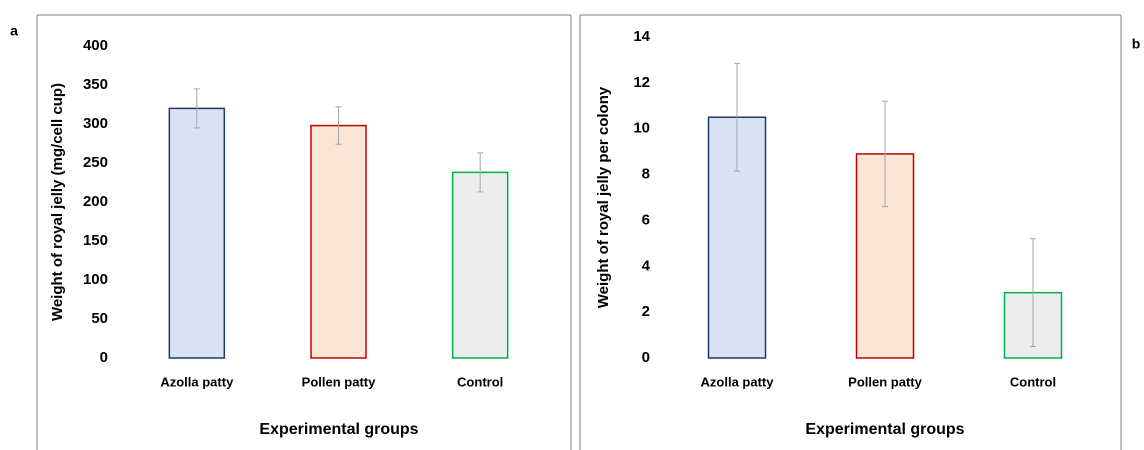  What do you see at coordinates (641, 36) in the screenshot?
I see `y-tick-label: 14` at bounding box center [641, 36].